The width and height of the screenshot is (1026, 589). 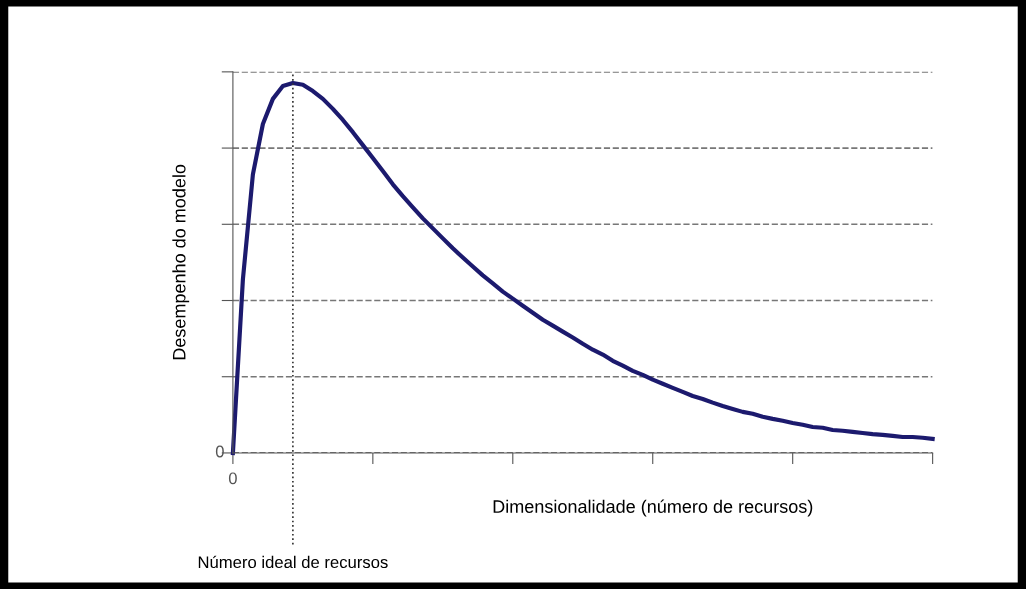 I want to click on x-axis-title: Dimensionalidade (número de recursos), so click(x=653, y=508).